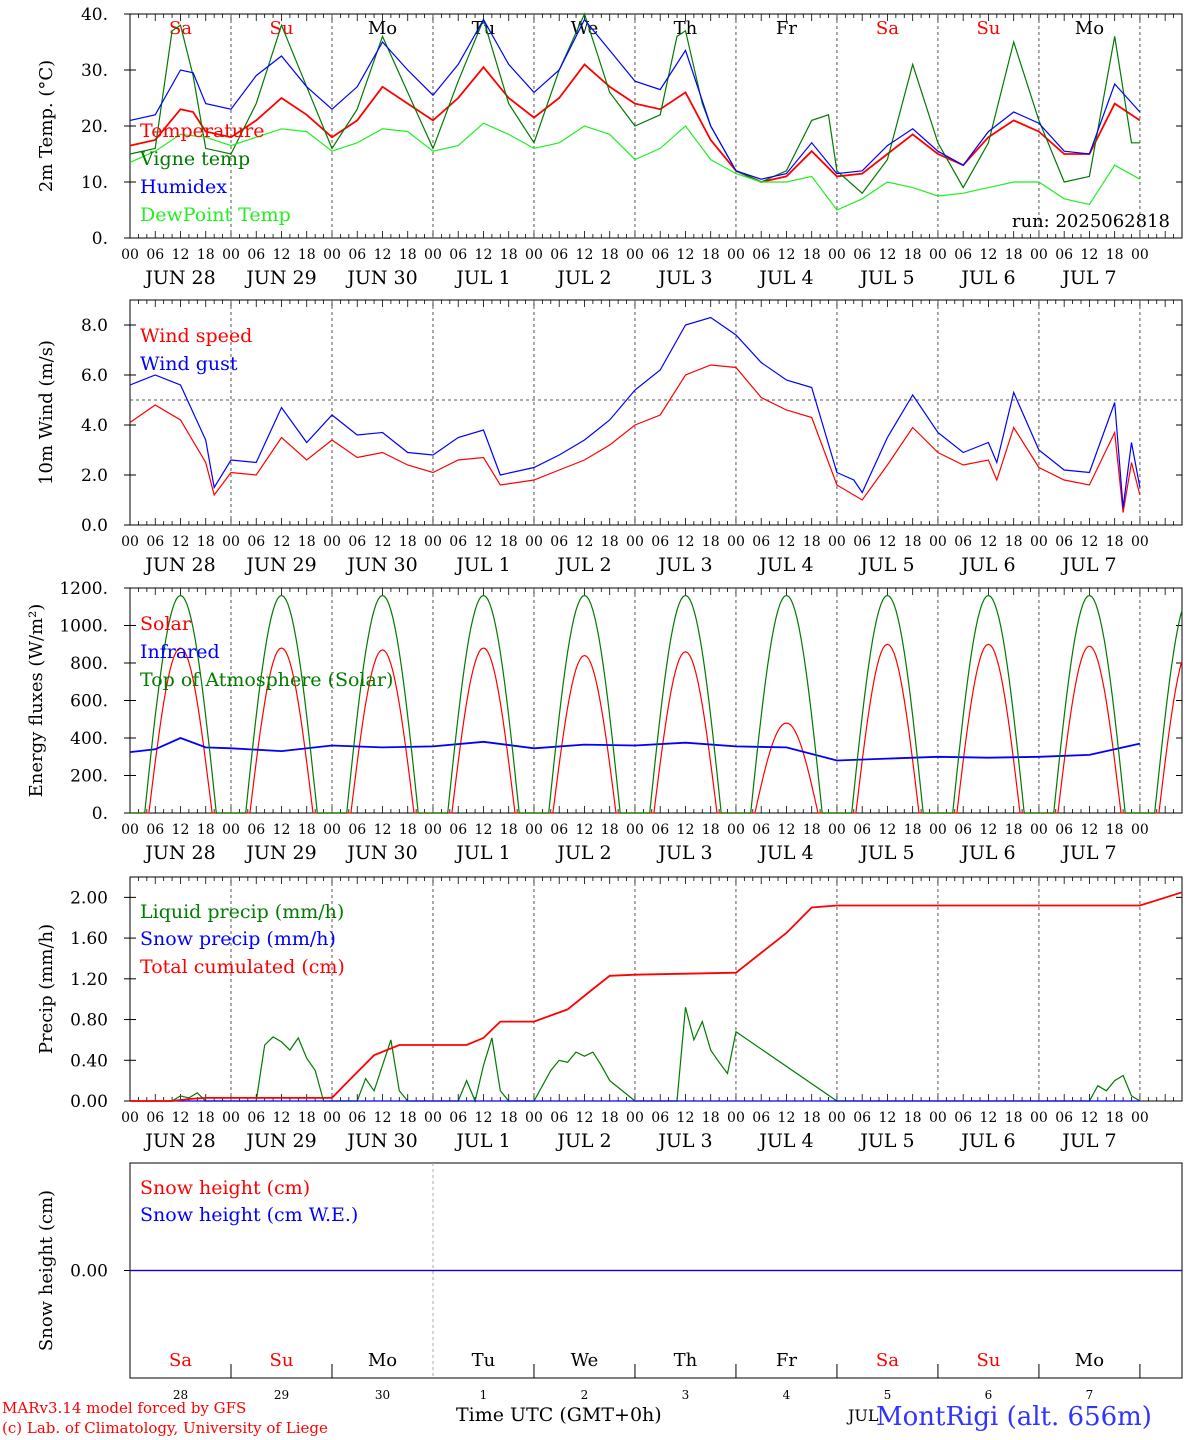  I want to click on series-liquid-precip-mm-h, so click(635, 1055).